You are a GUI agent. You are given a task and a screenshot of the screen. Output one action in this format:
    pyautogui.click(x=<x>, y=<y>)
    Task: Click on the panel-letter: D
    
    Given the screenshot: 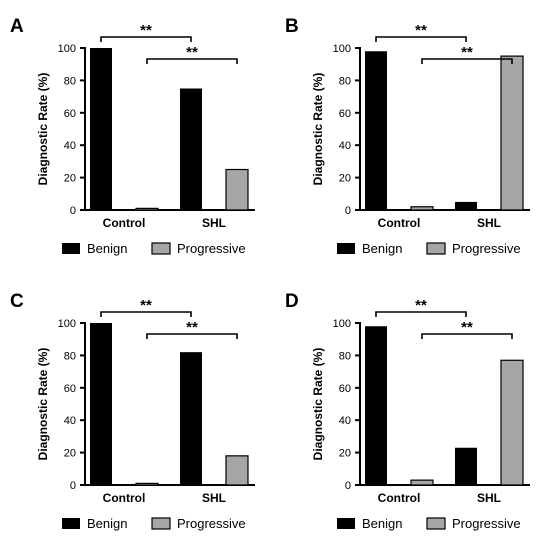 What is the action you would take?
    pyautogui.click(x=292, y=301)
    